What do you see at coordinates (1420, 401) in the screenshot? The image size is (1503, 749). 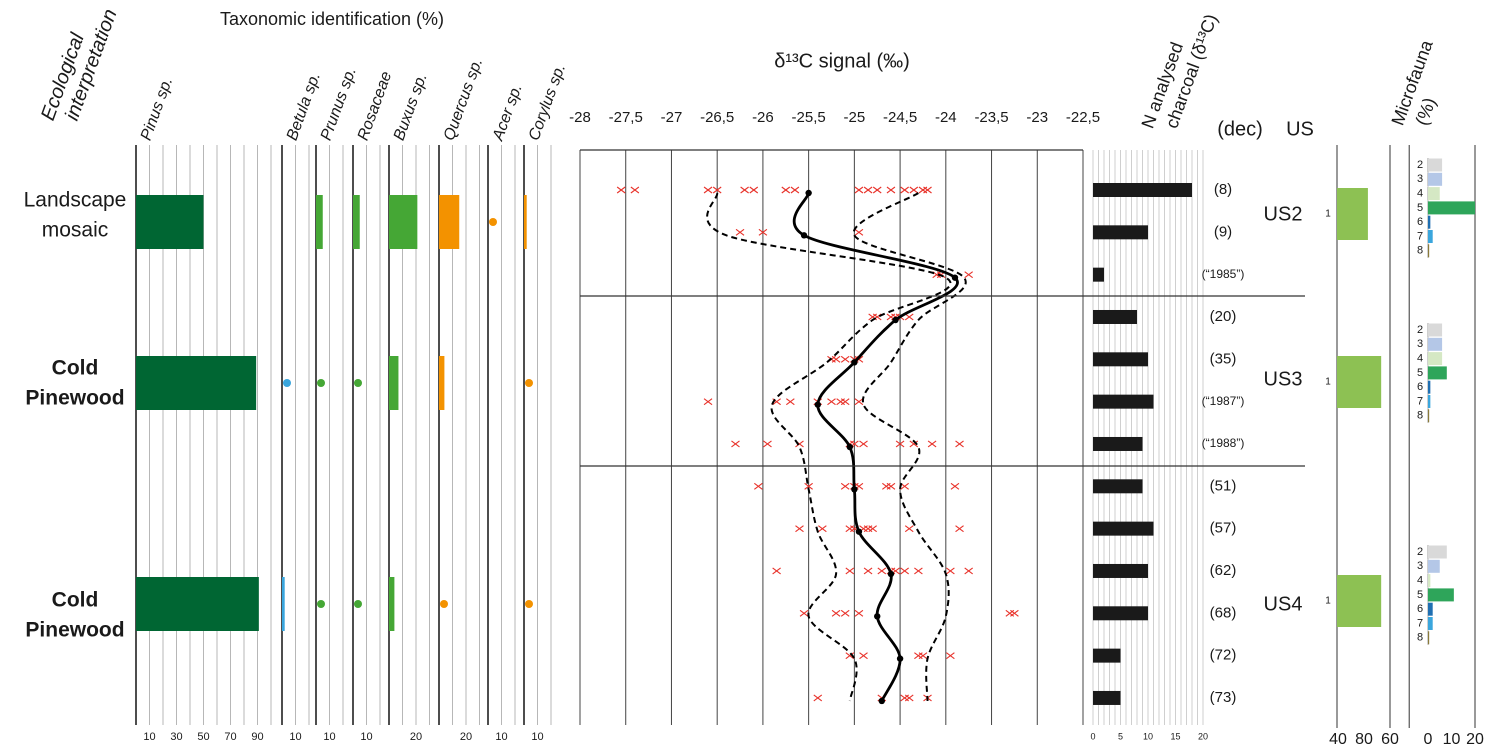 I see `category-label: 7` at bounding box center [1420, 401].